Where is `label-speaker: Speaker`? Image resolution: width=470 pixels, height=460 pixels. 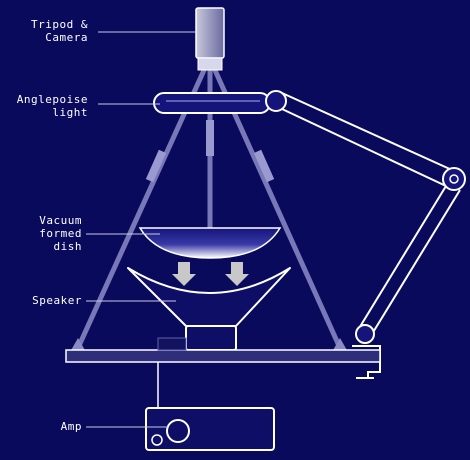
label-speaker: Speaker is located at coordinates (44, 300).